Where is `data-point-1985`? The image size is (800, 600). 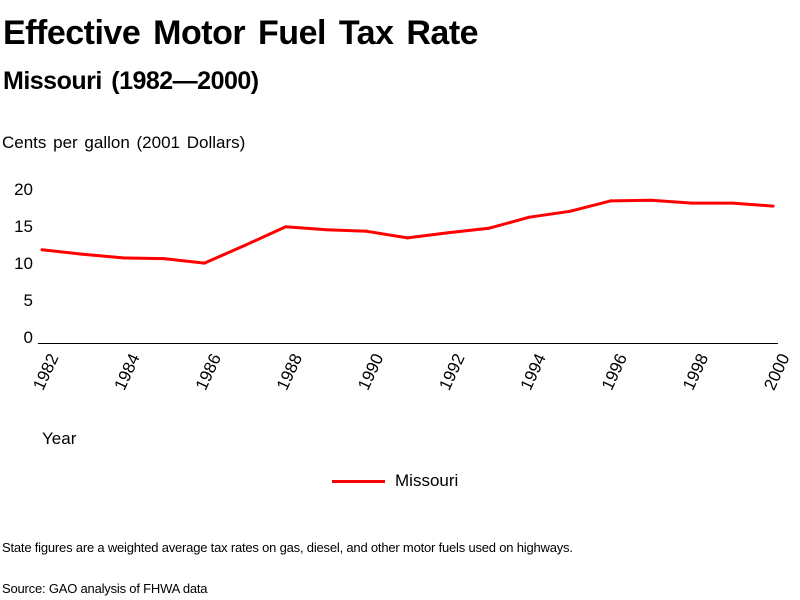
data-point-1985 is located at coordinates (164, 259).